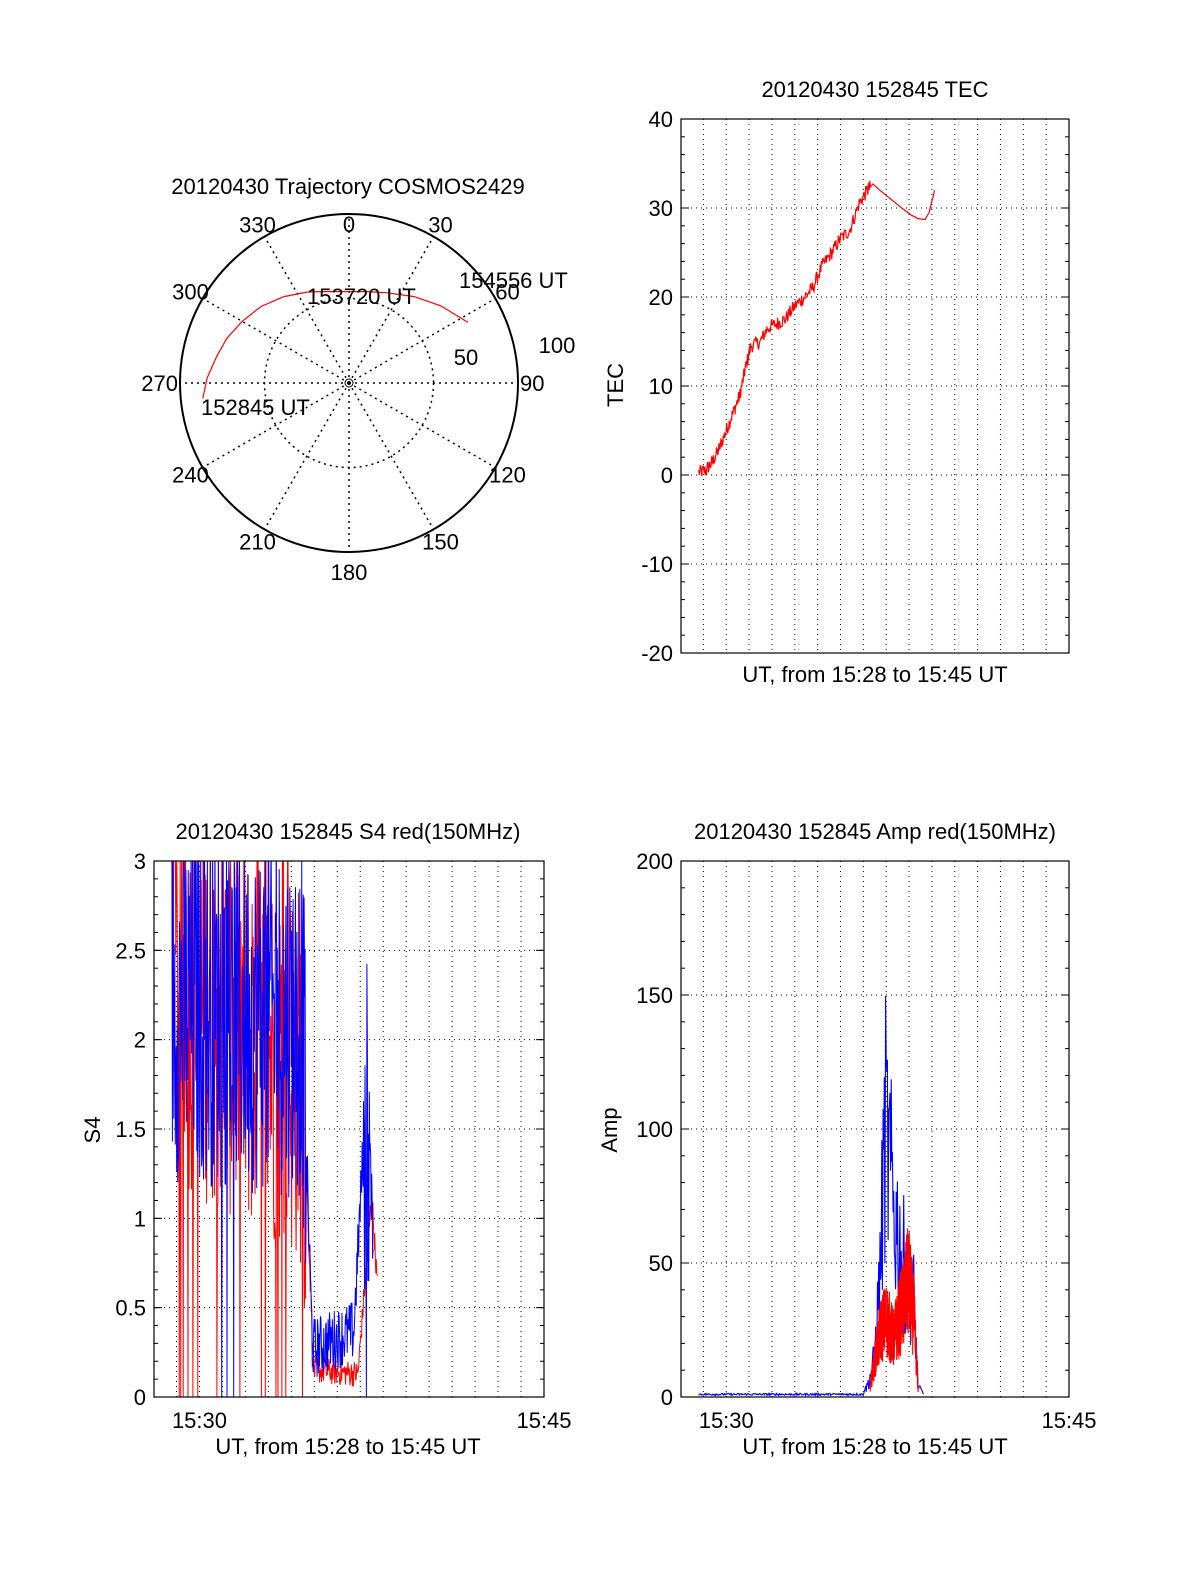 This screenshot has width=1200, height=1575. What do you see at coordinates (347, 186) in the screenshot?
I see `polar-title: 20120430 Trajectory COSMOS2429` at bounding box center [347, 186].